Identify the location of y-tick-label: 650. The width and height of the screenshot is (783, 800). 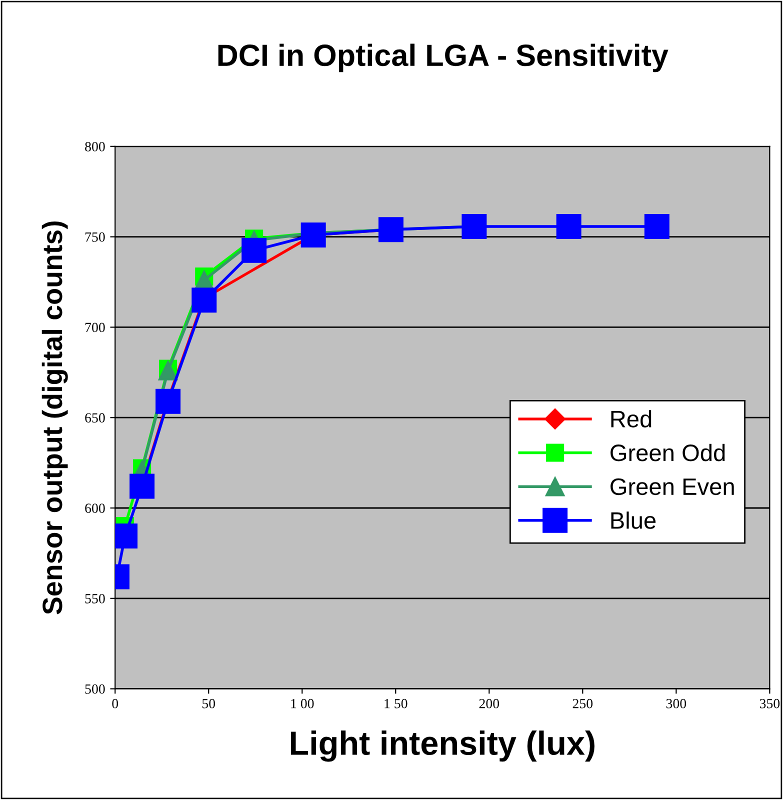
(95, 418).